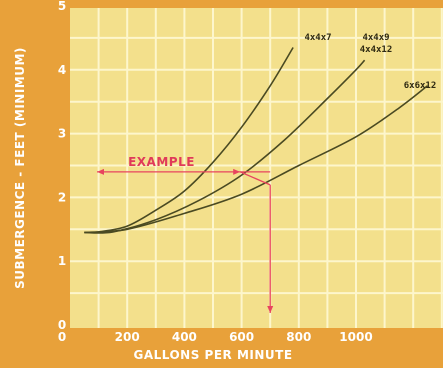 The height and width of the screenshot is (368, 443). What do you see at coordinates (62, 261) in the screenshot?
I see `y-tick-label: 1` at bounding box center [62, 261].